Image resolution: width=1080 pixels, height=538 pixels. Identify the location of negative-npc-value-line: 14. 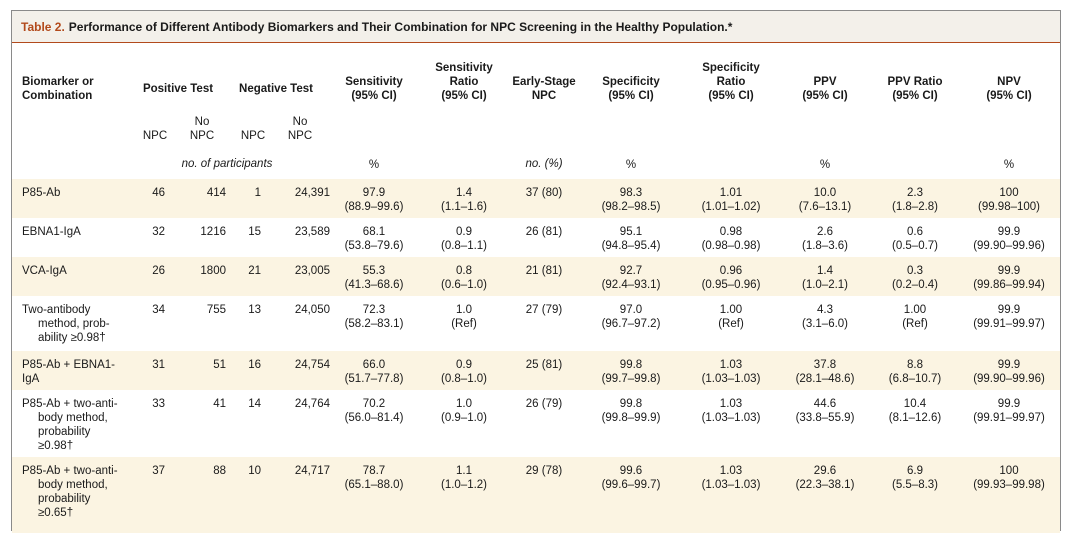
(254, 404).